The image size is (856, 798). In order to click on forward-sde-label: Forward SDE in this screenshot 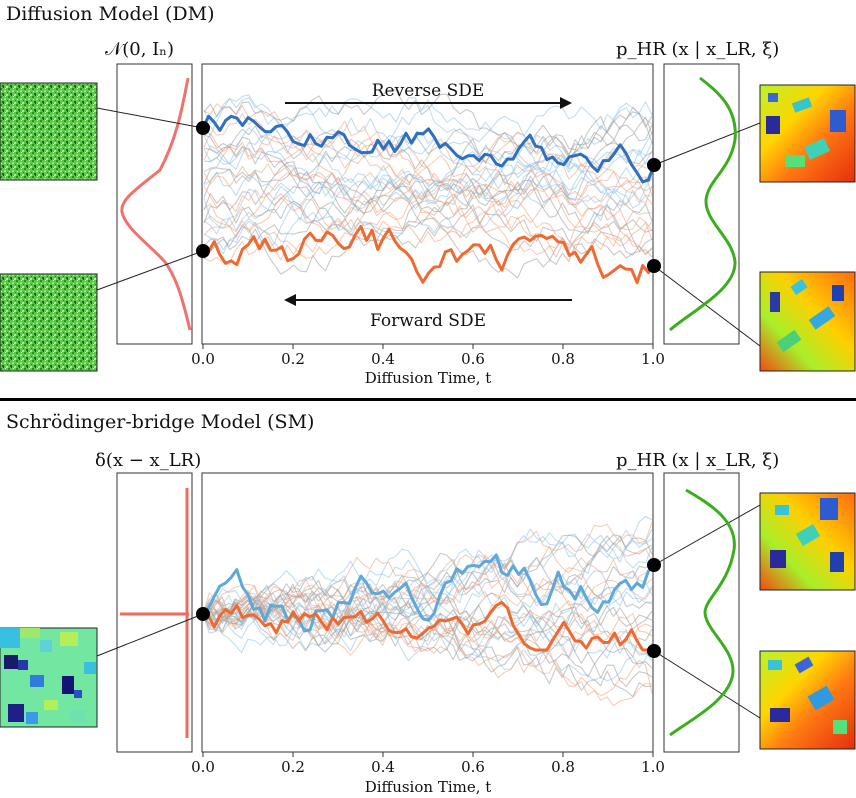, I will do `click(428, 321)`.